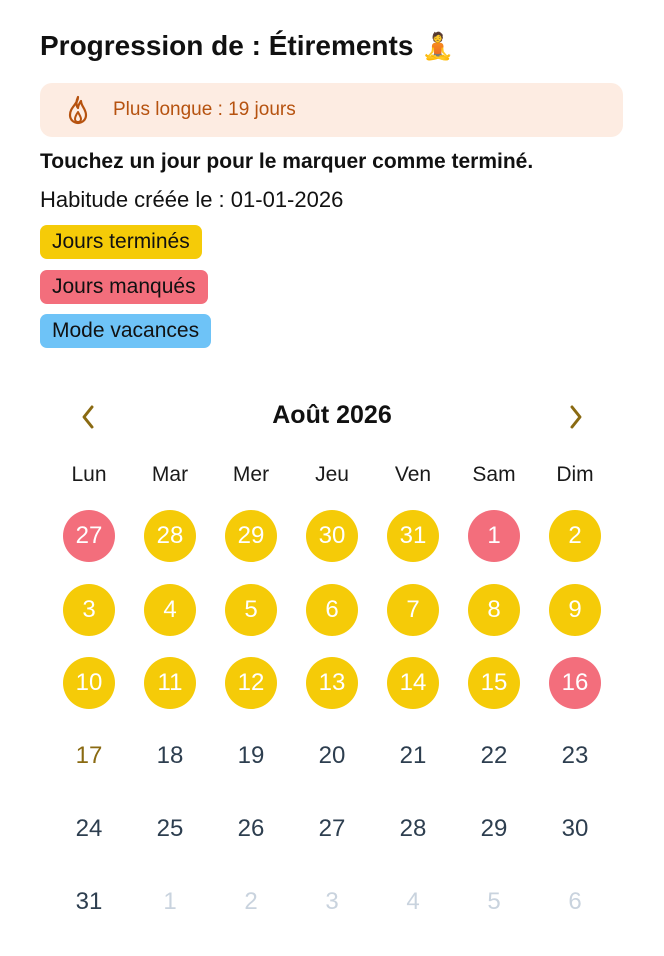 Image resolution: width=664 pixels, height=956 pixels. Describe the element at coordinates (494, 901) in the screenshot. I see `calendar-day-other: 5` at that location.